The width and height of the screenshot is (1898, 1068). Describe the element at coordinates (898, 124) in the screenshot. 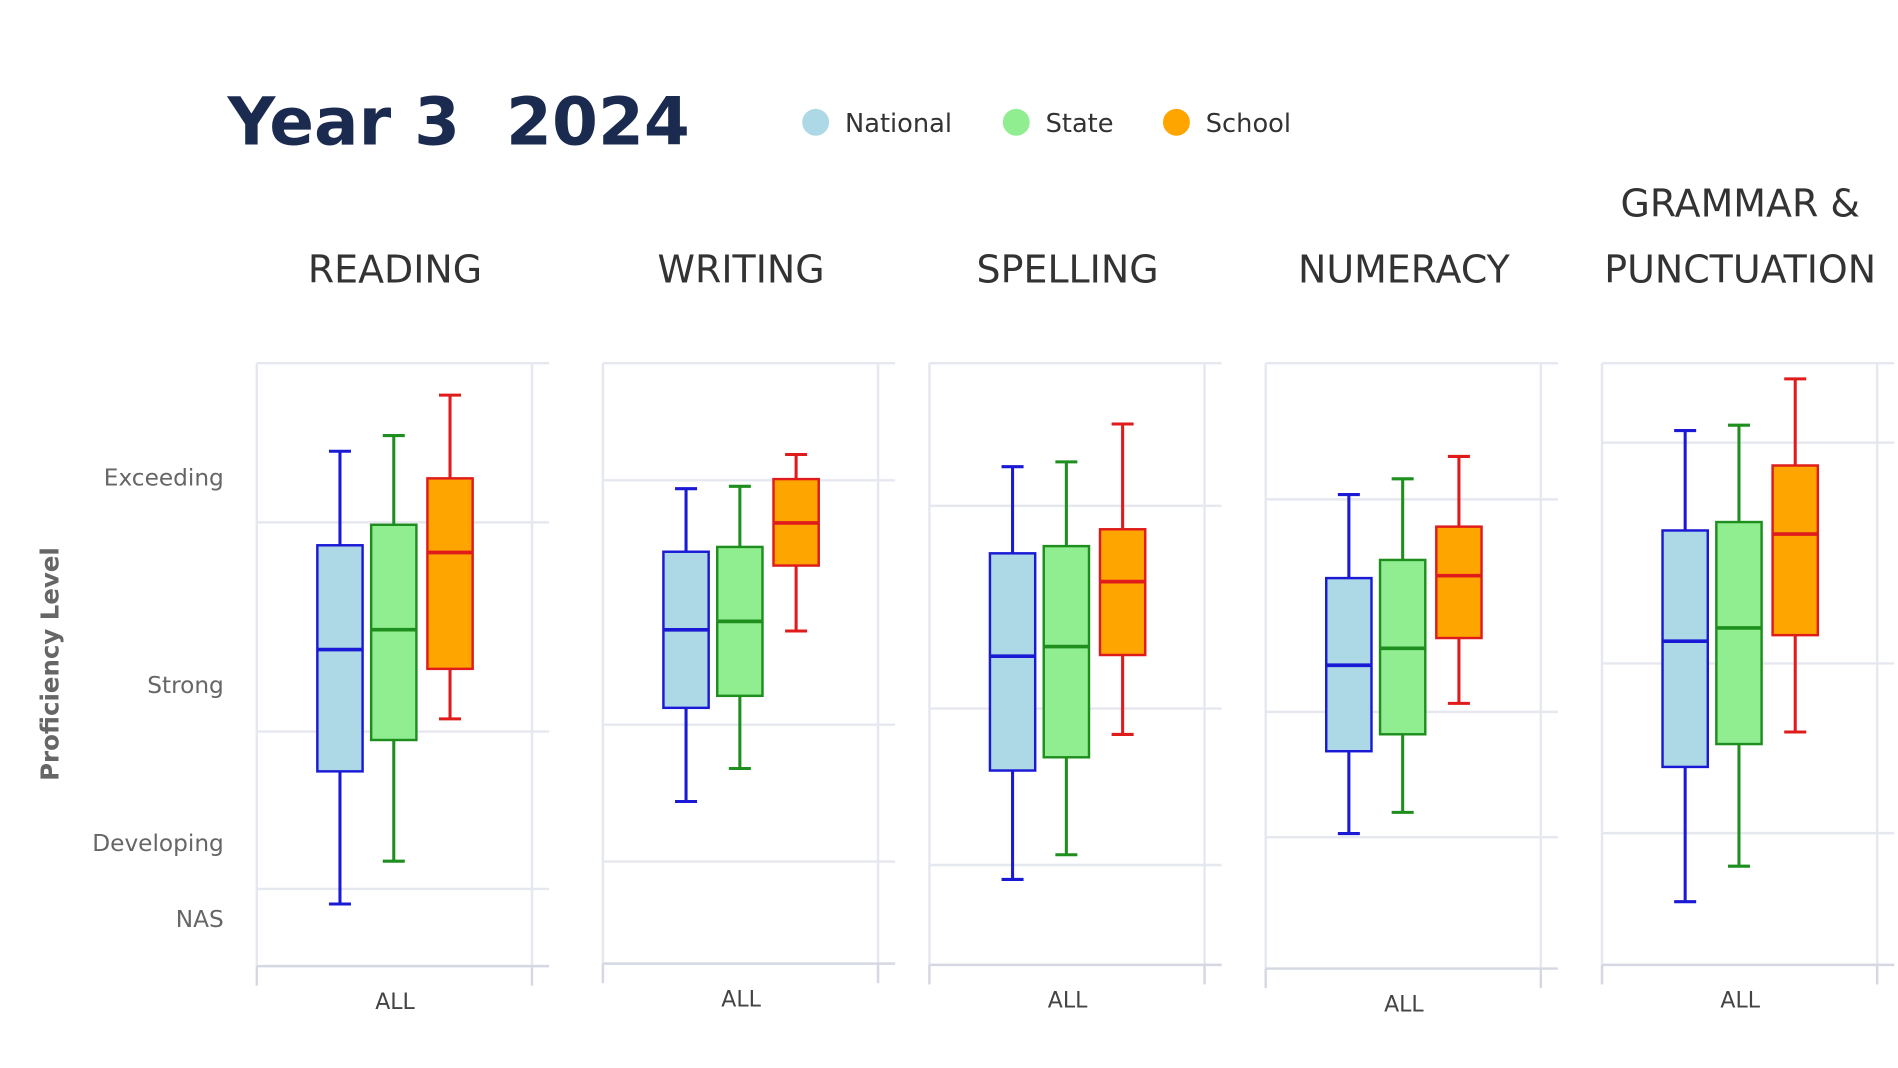

I see `legend-label: National` at that location.